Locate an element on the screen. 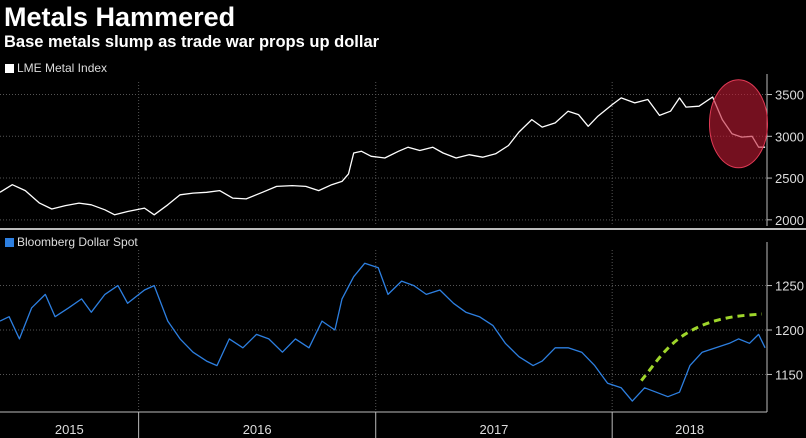  legend-dollar-label: Bloomberg Dollar Spot is located at coordinates (77, 242).